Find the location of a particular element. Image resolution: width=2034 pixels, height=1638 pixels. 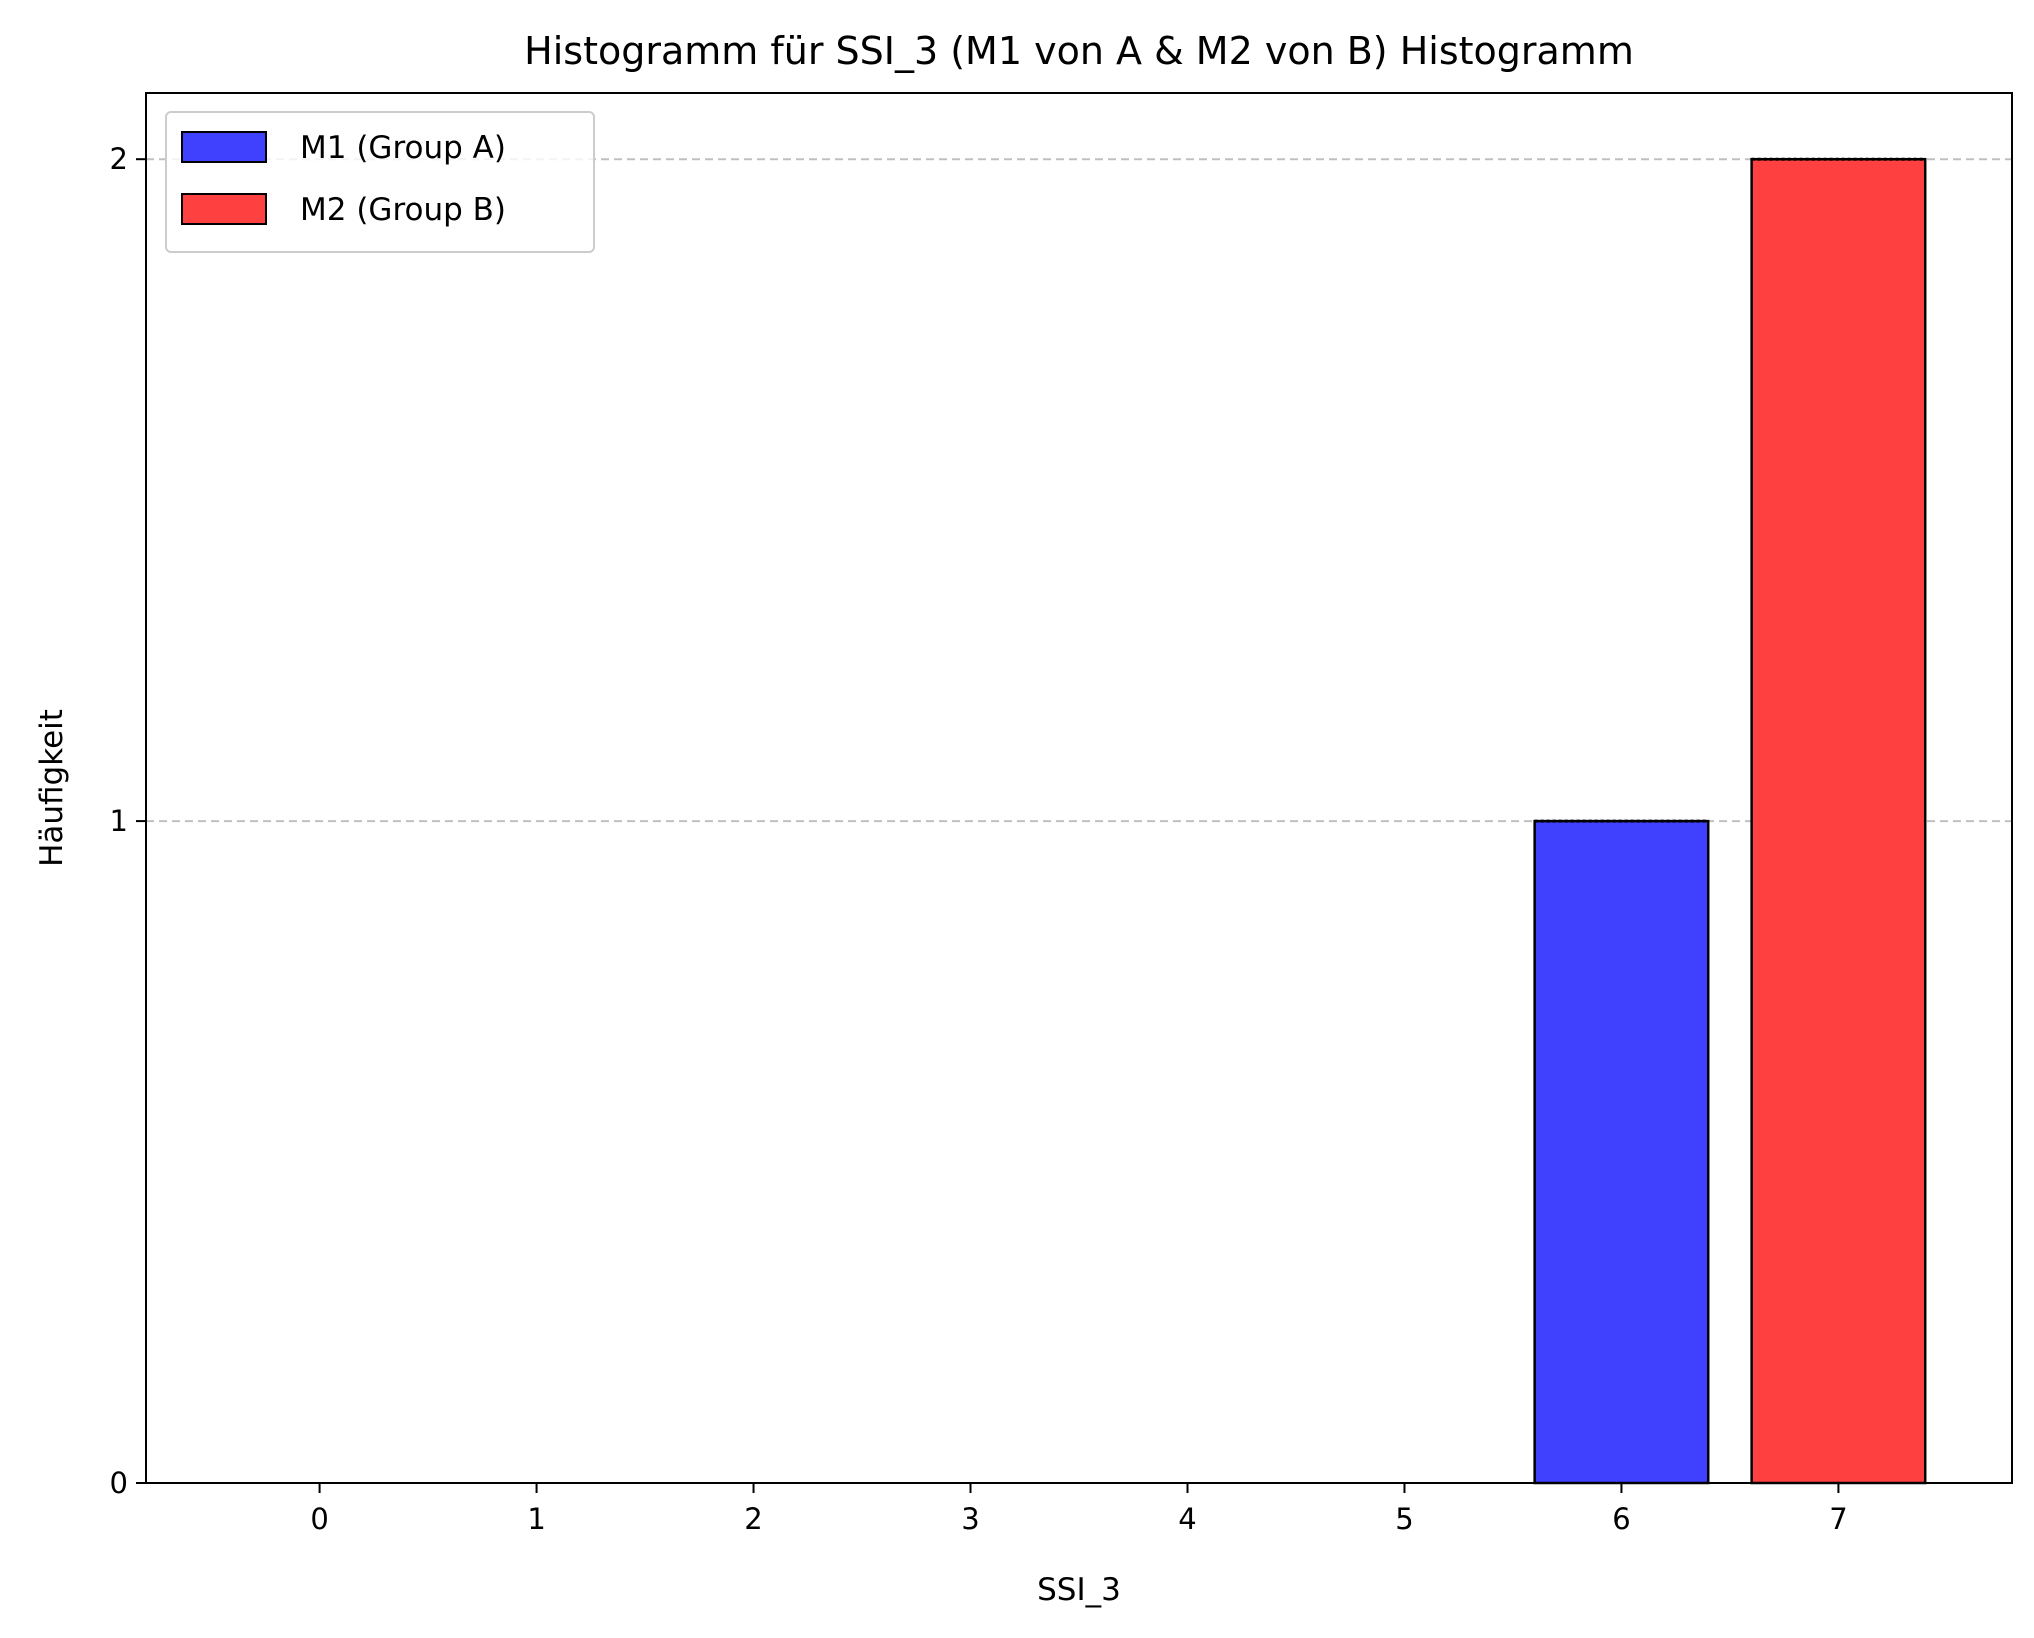

x-tick-label-3: 3 is located at coordinates (970, 1519).